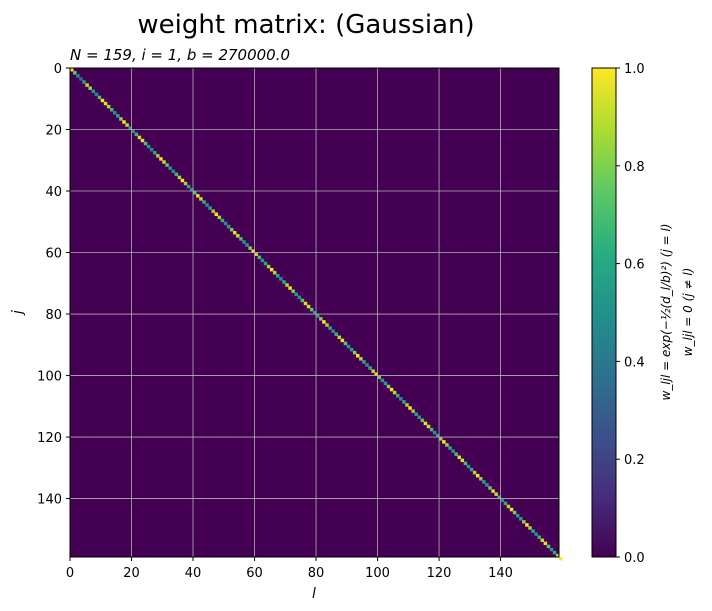 This screenshot has width=712, height=611. I want to click on y-tick-label: 140, so click(49, 500).